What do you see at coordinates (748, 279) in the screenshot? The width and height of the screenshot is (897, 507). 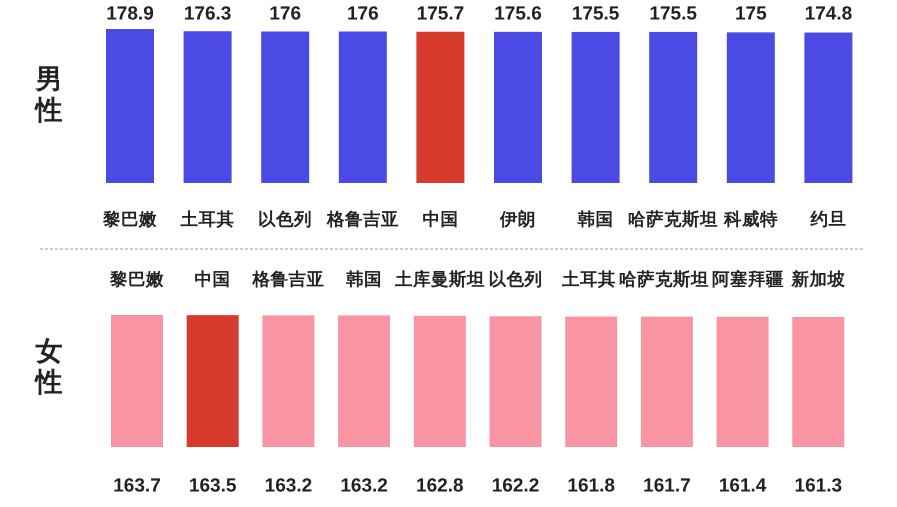 I see `x-tick-label: 阿塞拜疆` at bounding box center [748, 279].